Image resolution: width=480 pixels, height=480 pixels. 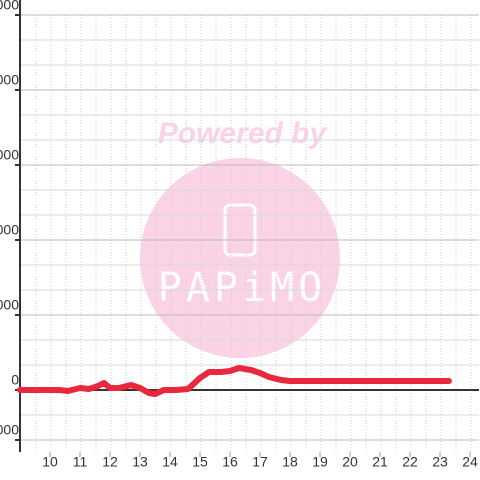 I want to click on x-tick-label: 20, so click(x=350, y=462).